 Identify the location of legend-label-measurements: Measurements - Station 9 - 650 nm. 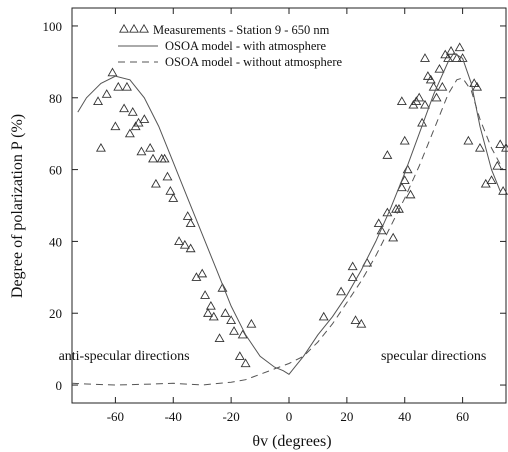
(241, 30).